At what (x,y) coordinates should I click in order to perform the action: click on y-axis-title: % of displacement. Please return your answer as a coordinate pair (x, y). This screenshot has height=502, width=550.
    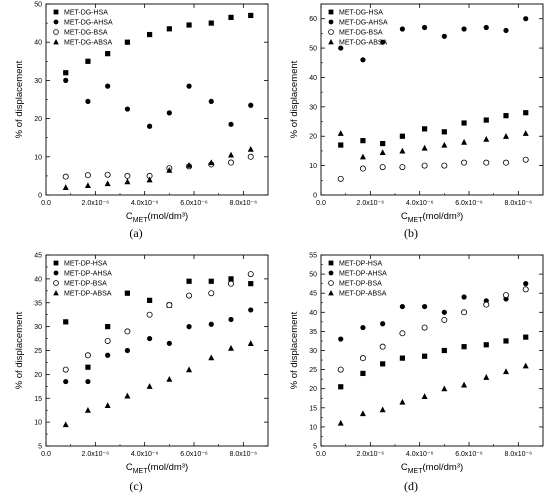
    Looking at the image, I should click on (19, 350).